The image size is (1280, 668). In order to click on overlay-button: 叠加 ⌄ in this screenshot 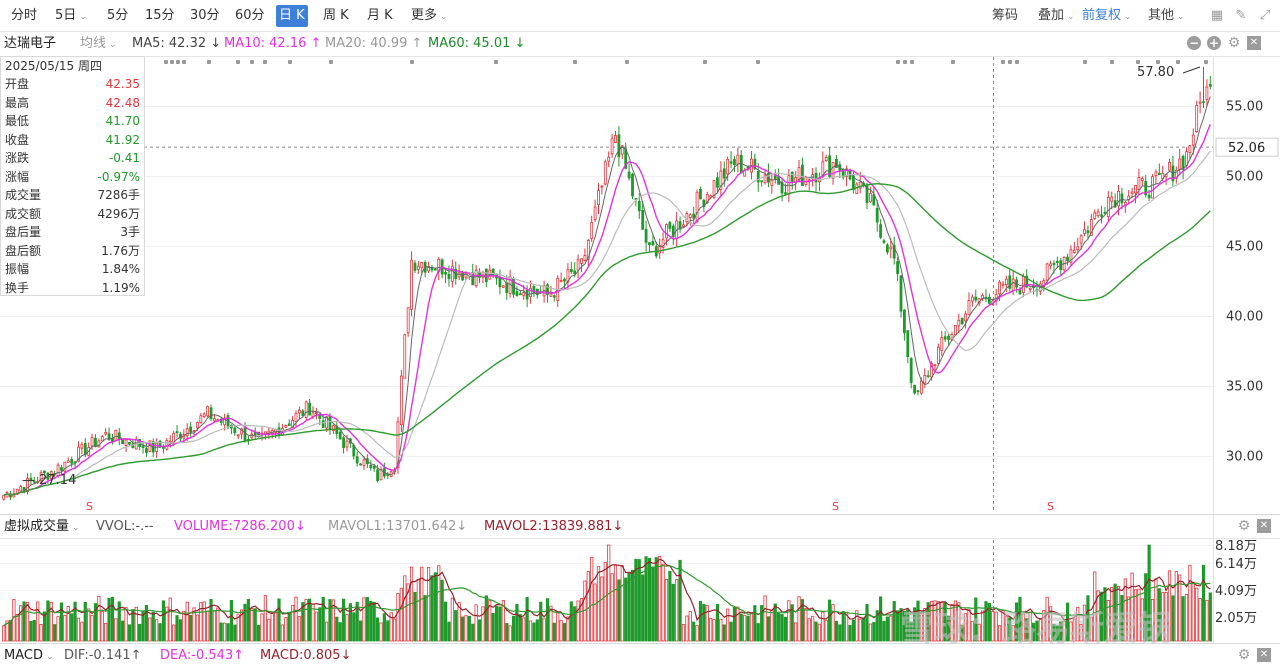, I will do `click(1056, 15)`.